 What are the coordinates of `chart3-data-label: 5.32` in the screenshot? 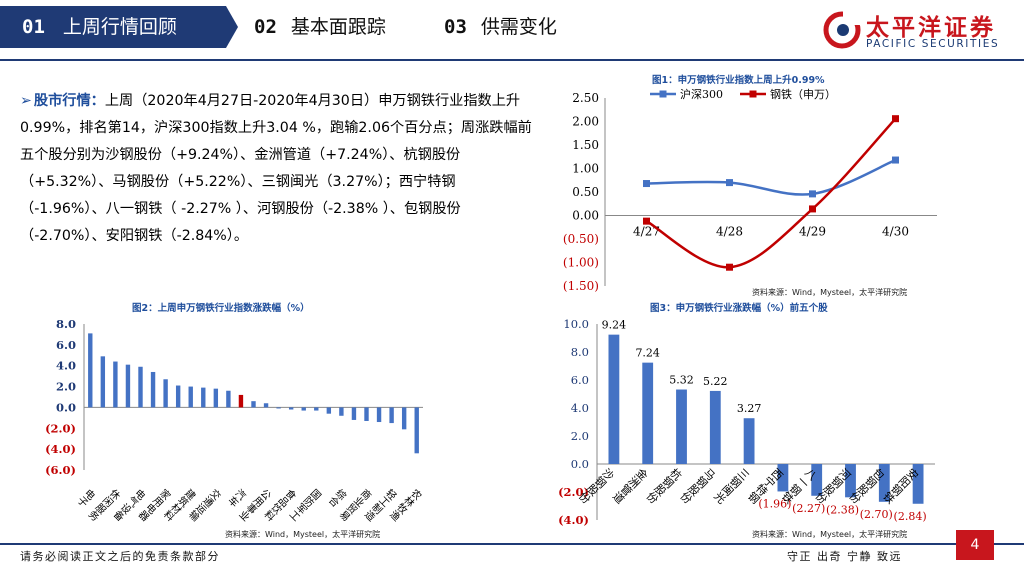 It's located at (681, 380).